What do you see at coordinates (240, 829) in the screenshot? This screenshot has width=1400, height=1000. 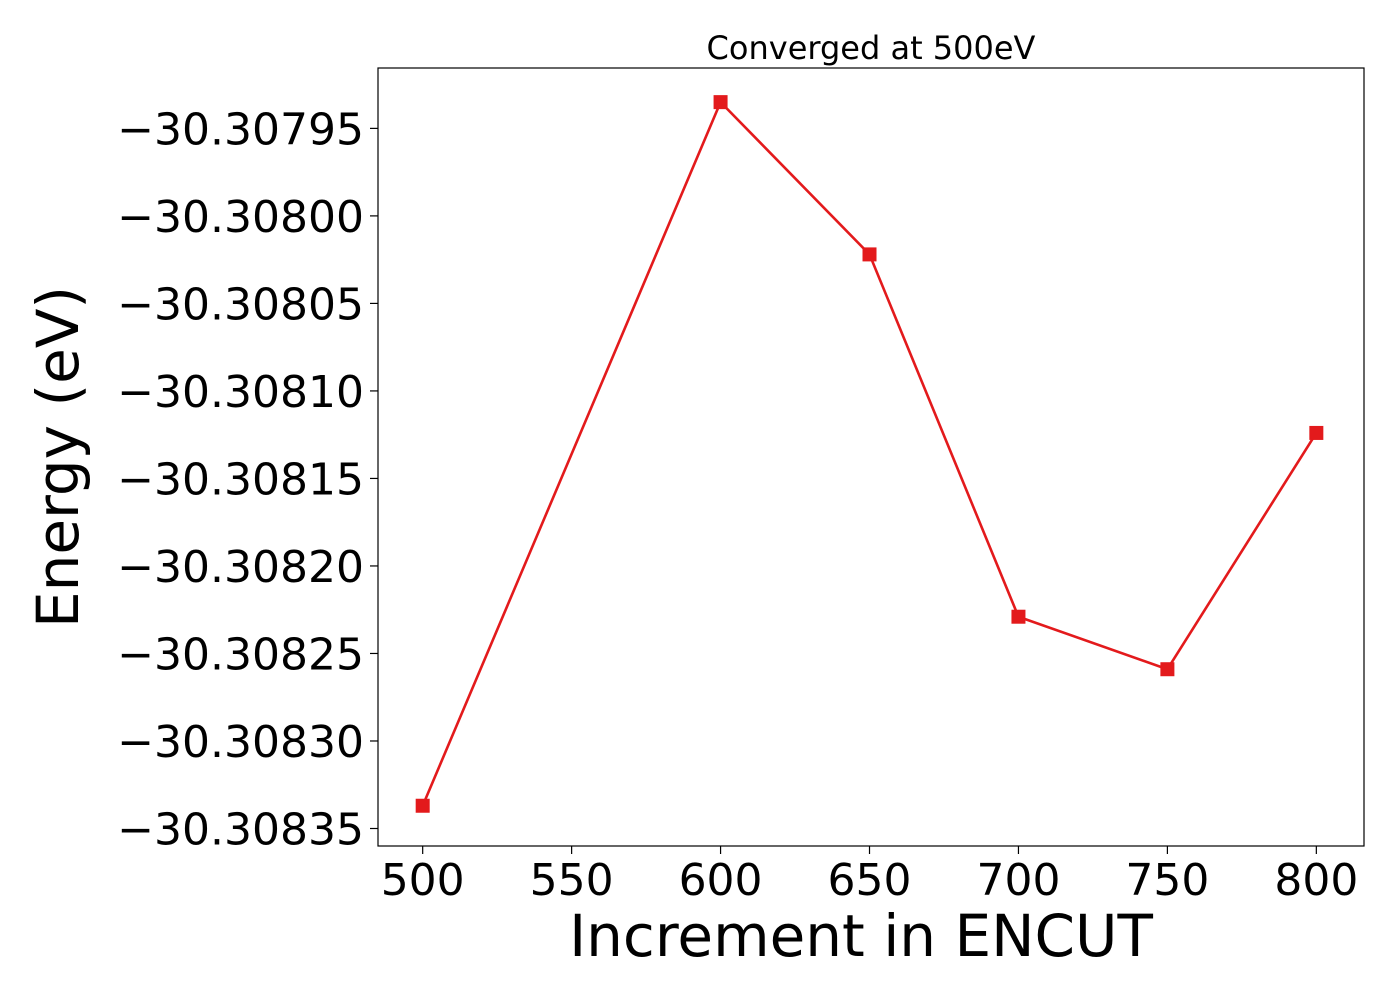 I see `y-tick-label: −30.30835` at bounding box center [240, 829].